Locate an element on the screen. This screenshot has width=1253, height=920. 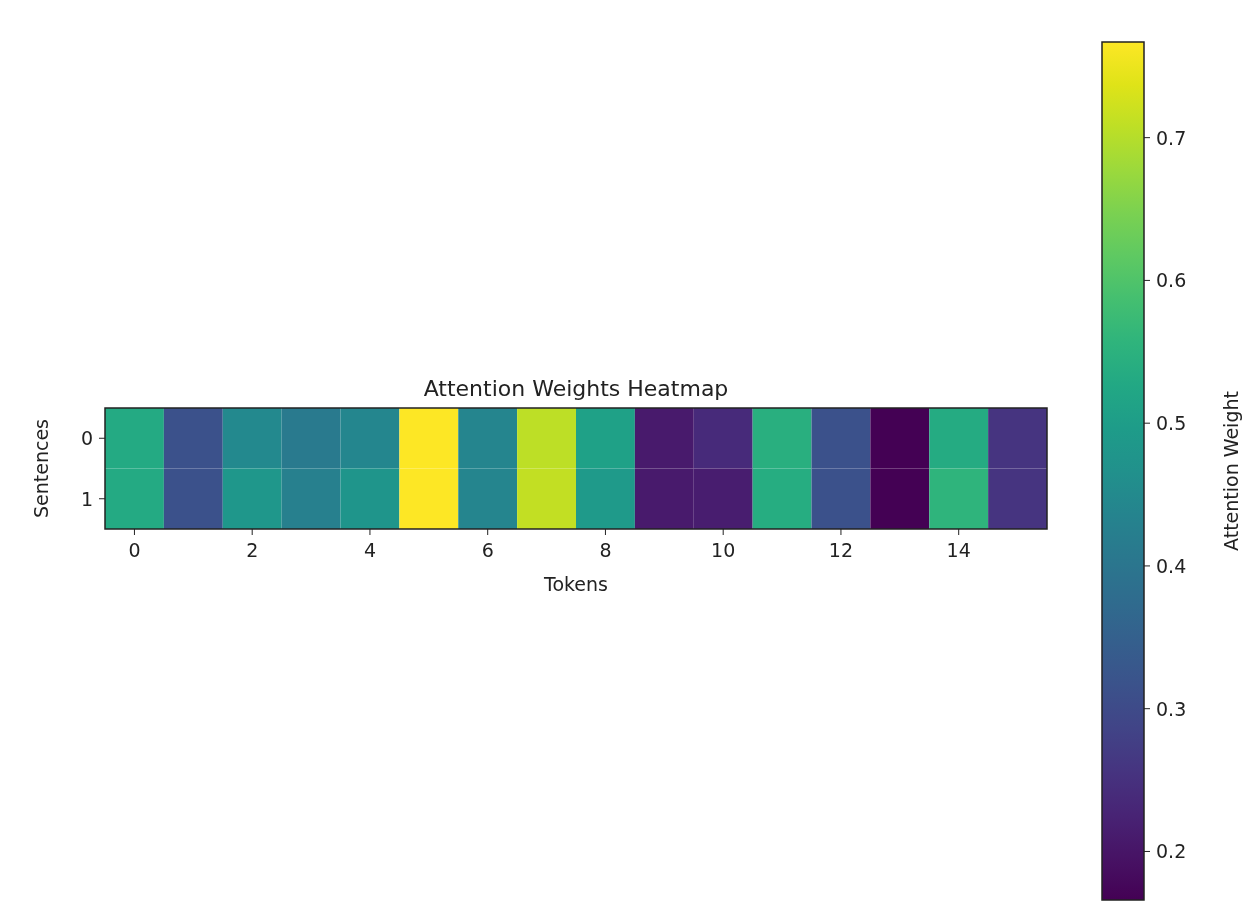
x-tick-label: 0 is located at coordinates (134, 550).